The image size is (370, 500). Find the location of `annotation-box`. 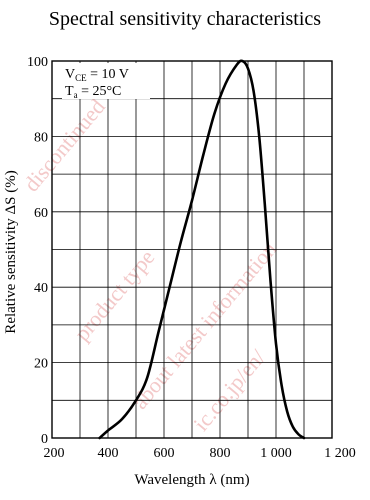

annotation-box is located at coordinates (106, 81).